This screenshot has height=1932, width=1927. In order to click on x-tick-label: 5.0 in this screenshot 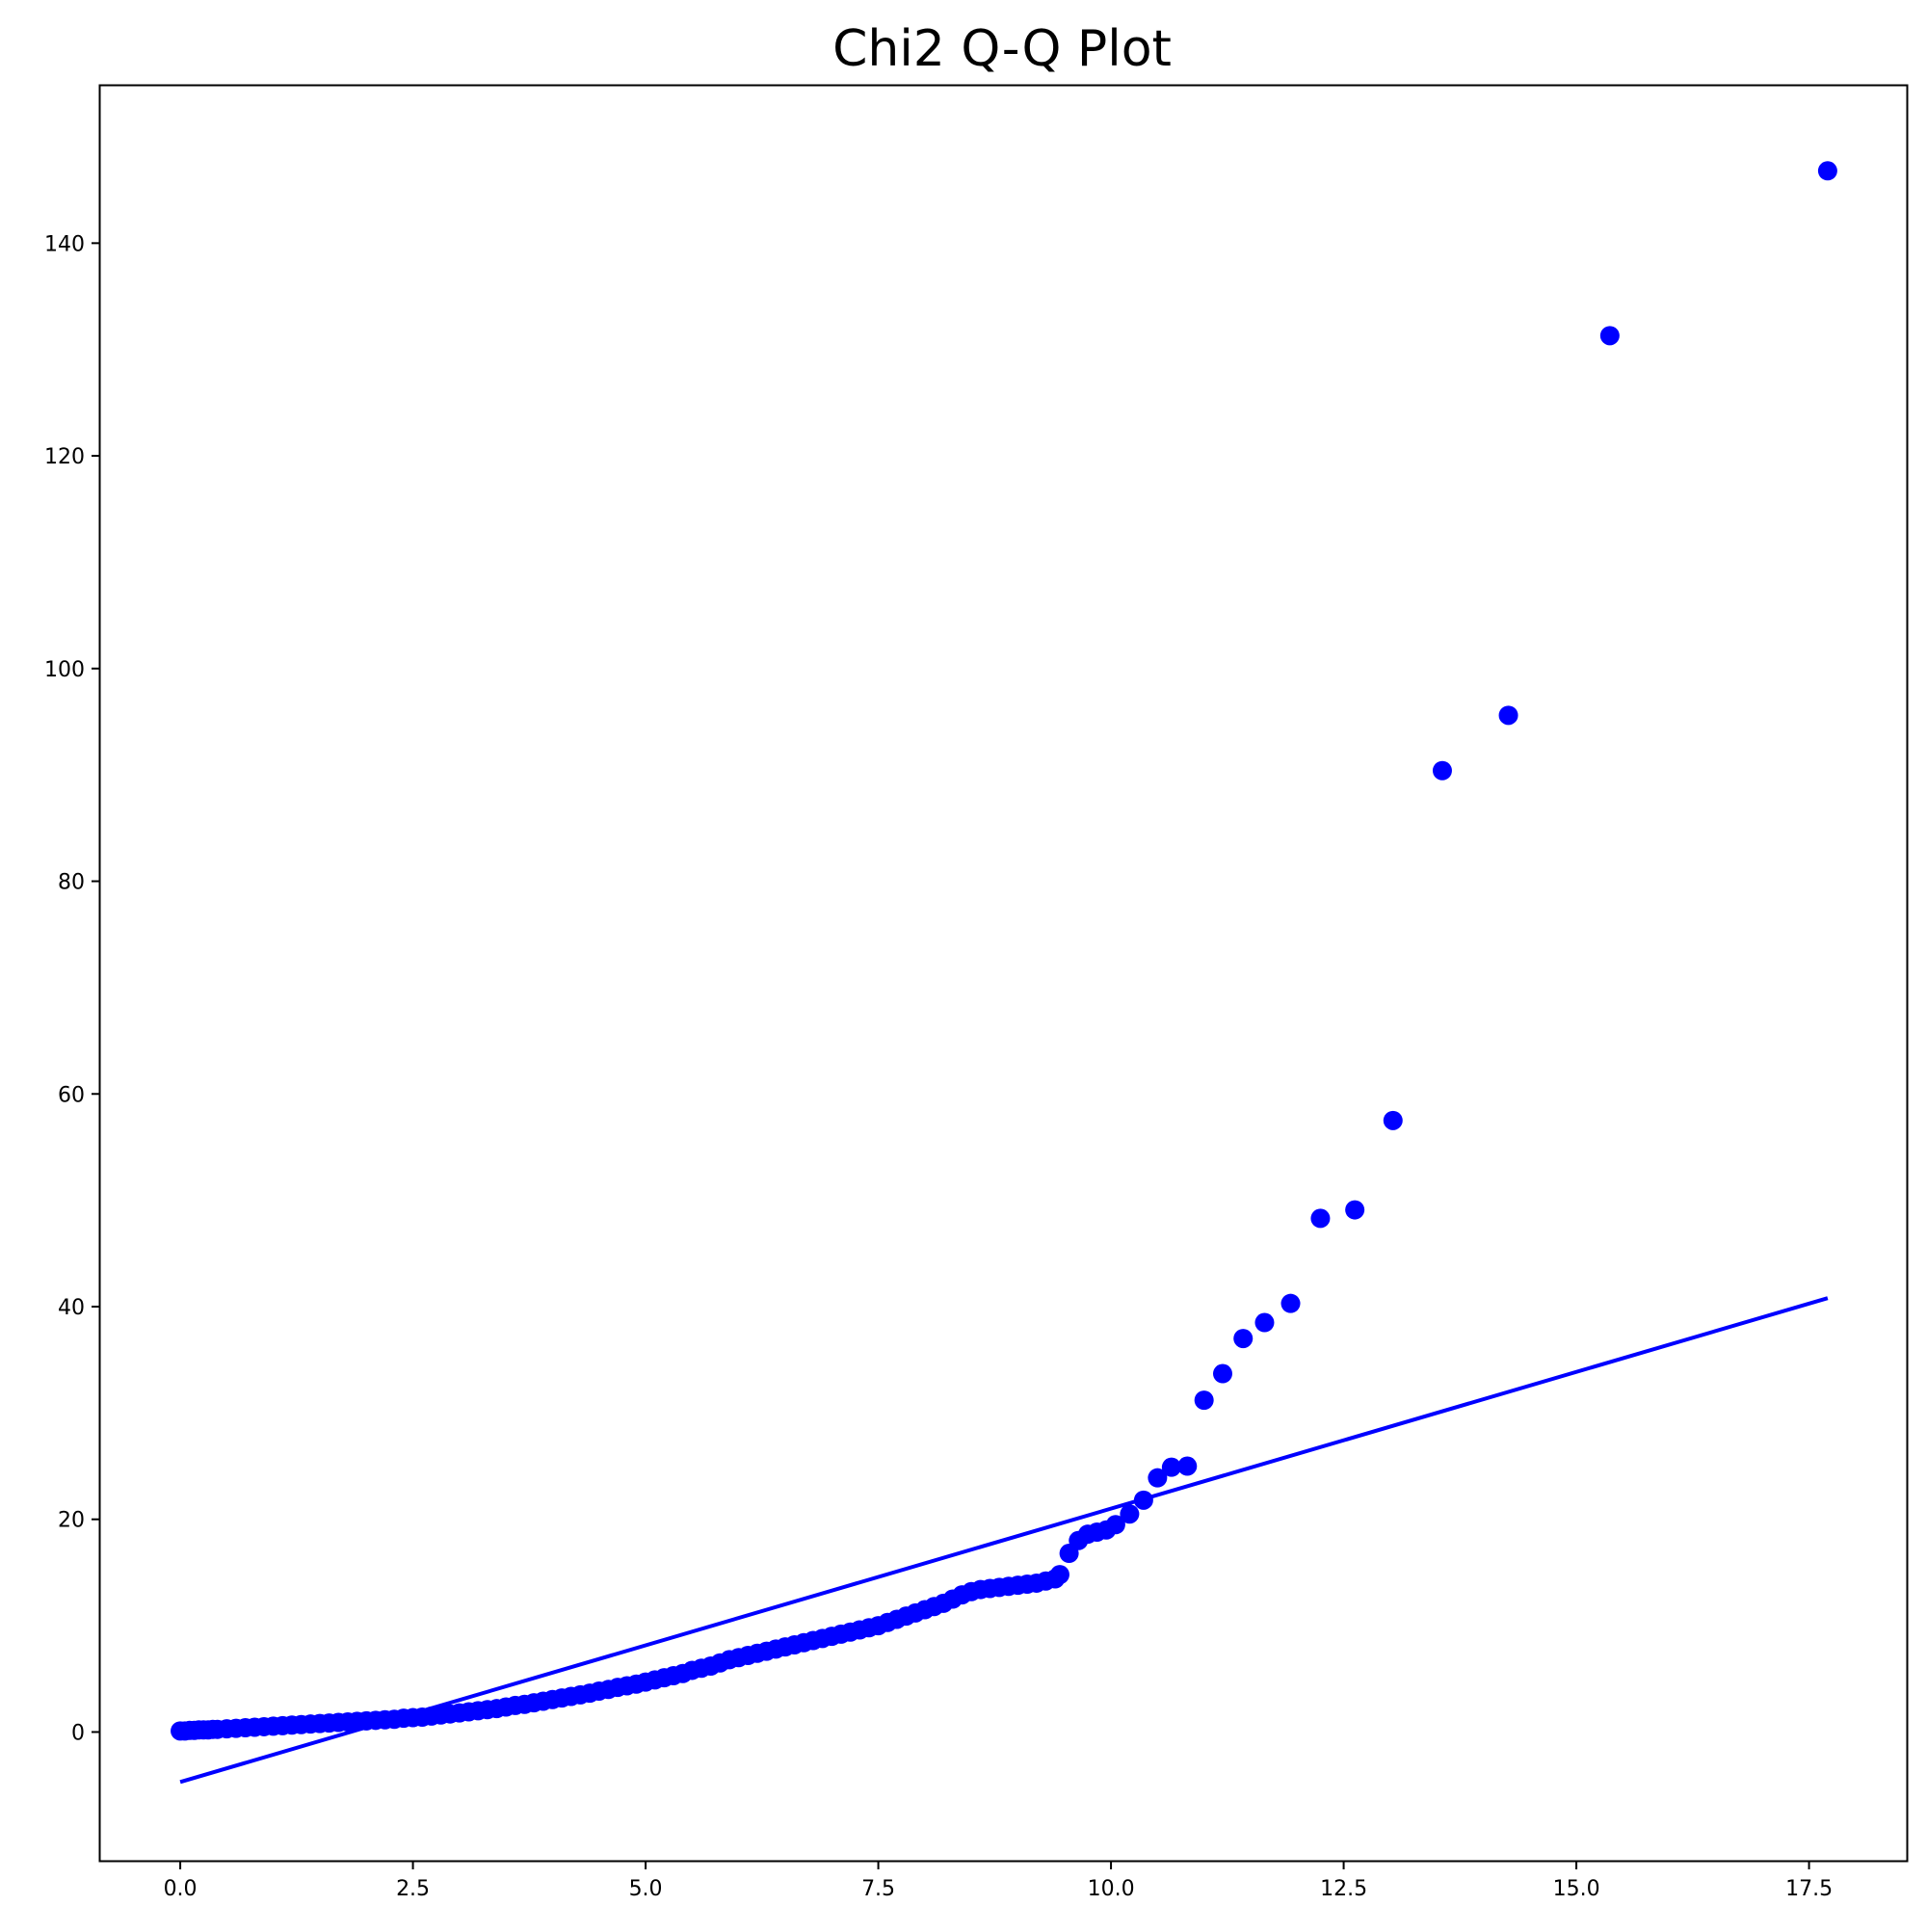, I will do `click(646, 1889)`.